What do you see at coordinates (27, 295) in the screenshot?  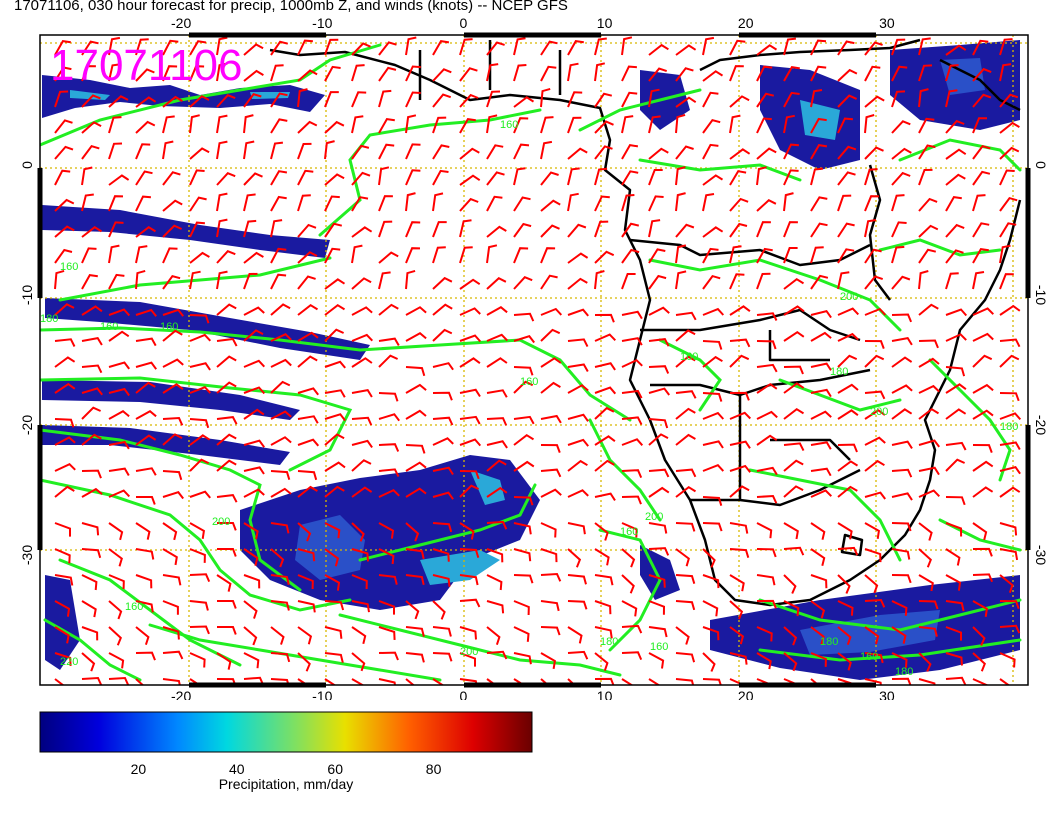 I see `lat-tick-left: -10` at bounding box center [27, 295].